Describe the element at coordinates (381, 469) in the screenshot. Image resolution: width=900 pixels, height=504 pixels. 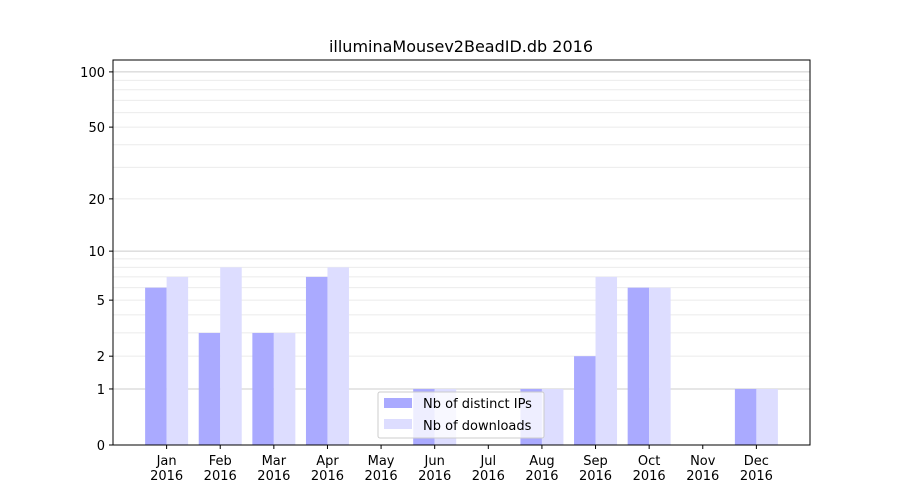
I see `x-tick-label: May 2016` at that location.